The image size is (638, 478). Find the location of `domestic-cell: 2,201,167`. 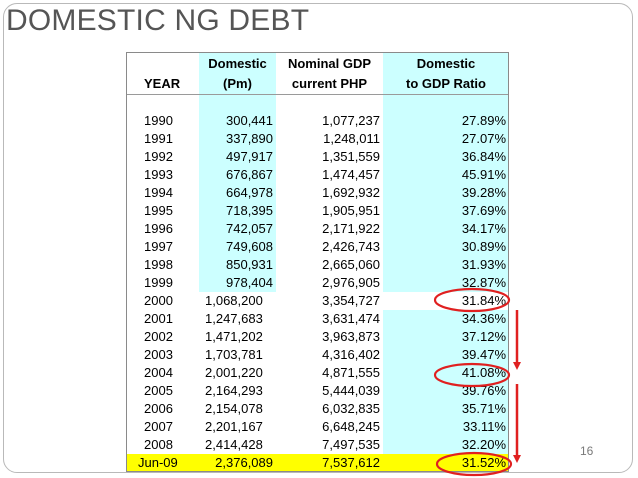

domestic-cell: 2,201,167 is located at coordinates (234, 426).